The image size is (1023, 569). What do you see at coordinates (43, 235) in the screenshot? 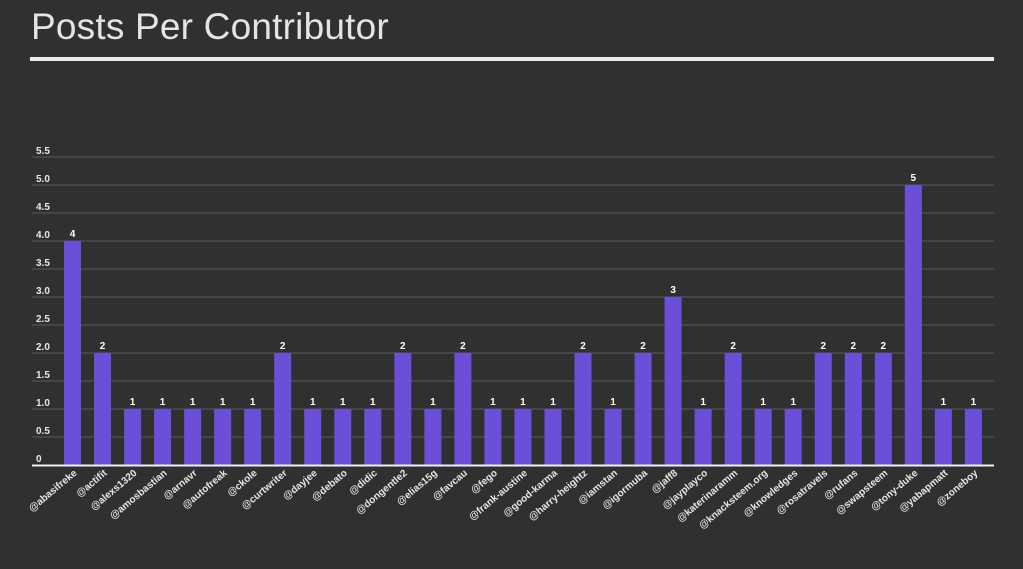
I see `y-tick-label: 4.0` at bounding box center [43, 235].